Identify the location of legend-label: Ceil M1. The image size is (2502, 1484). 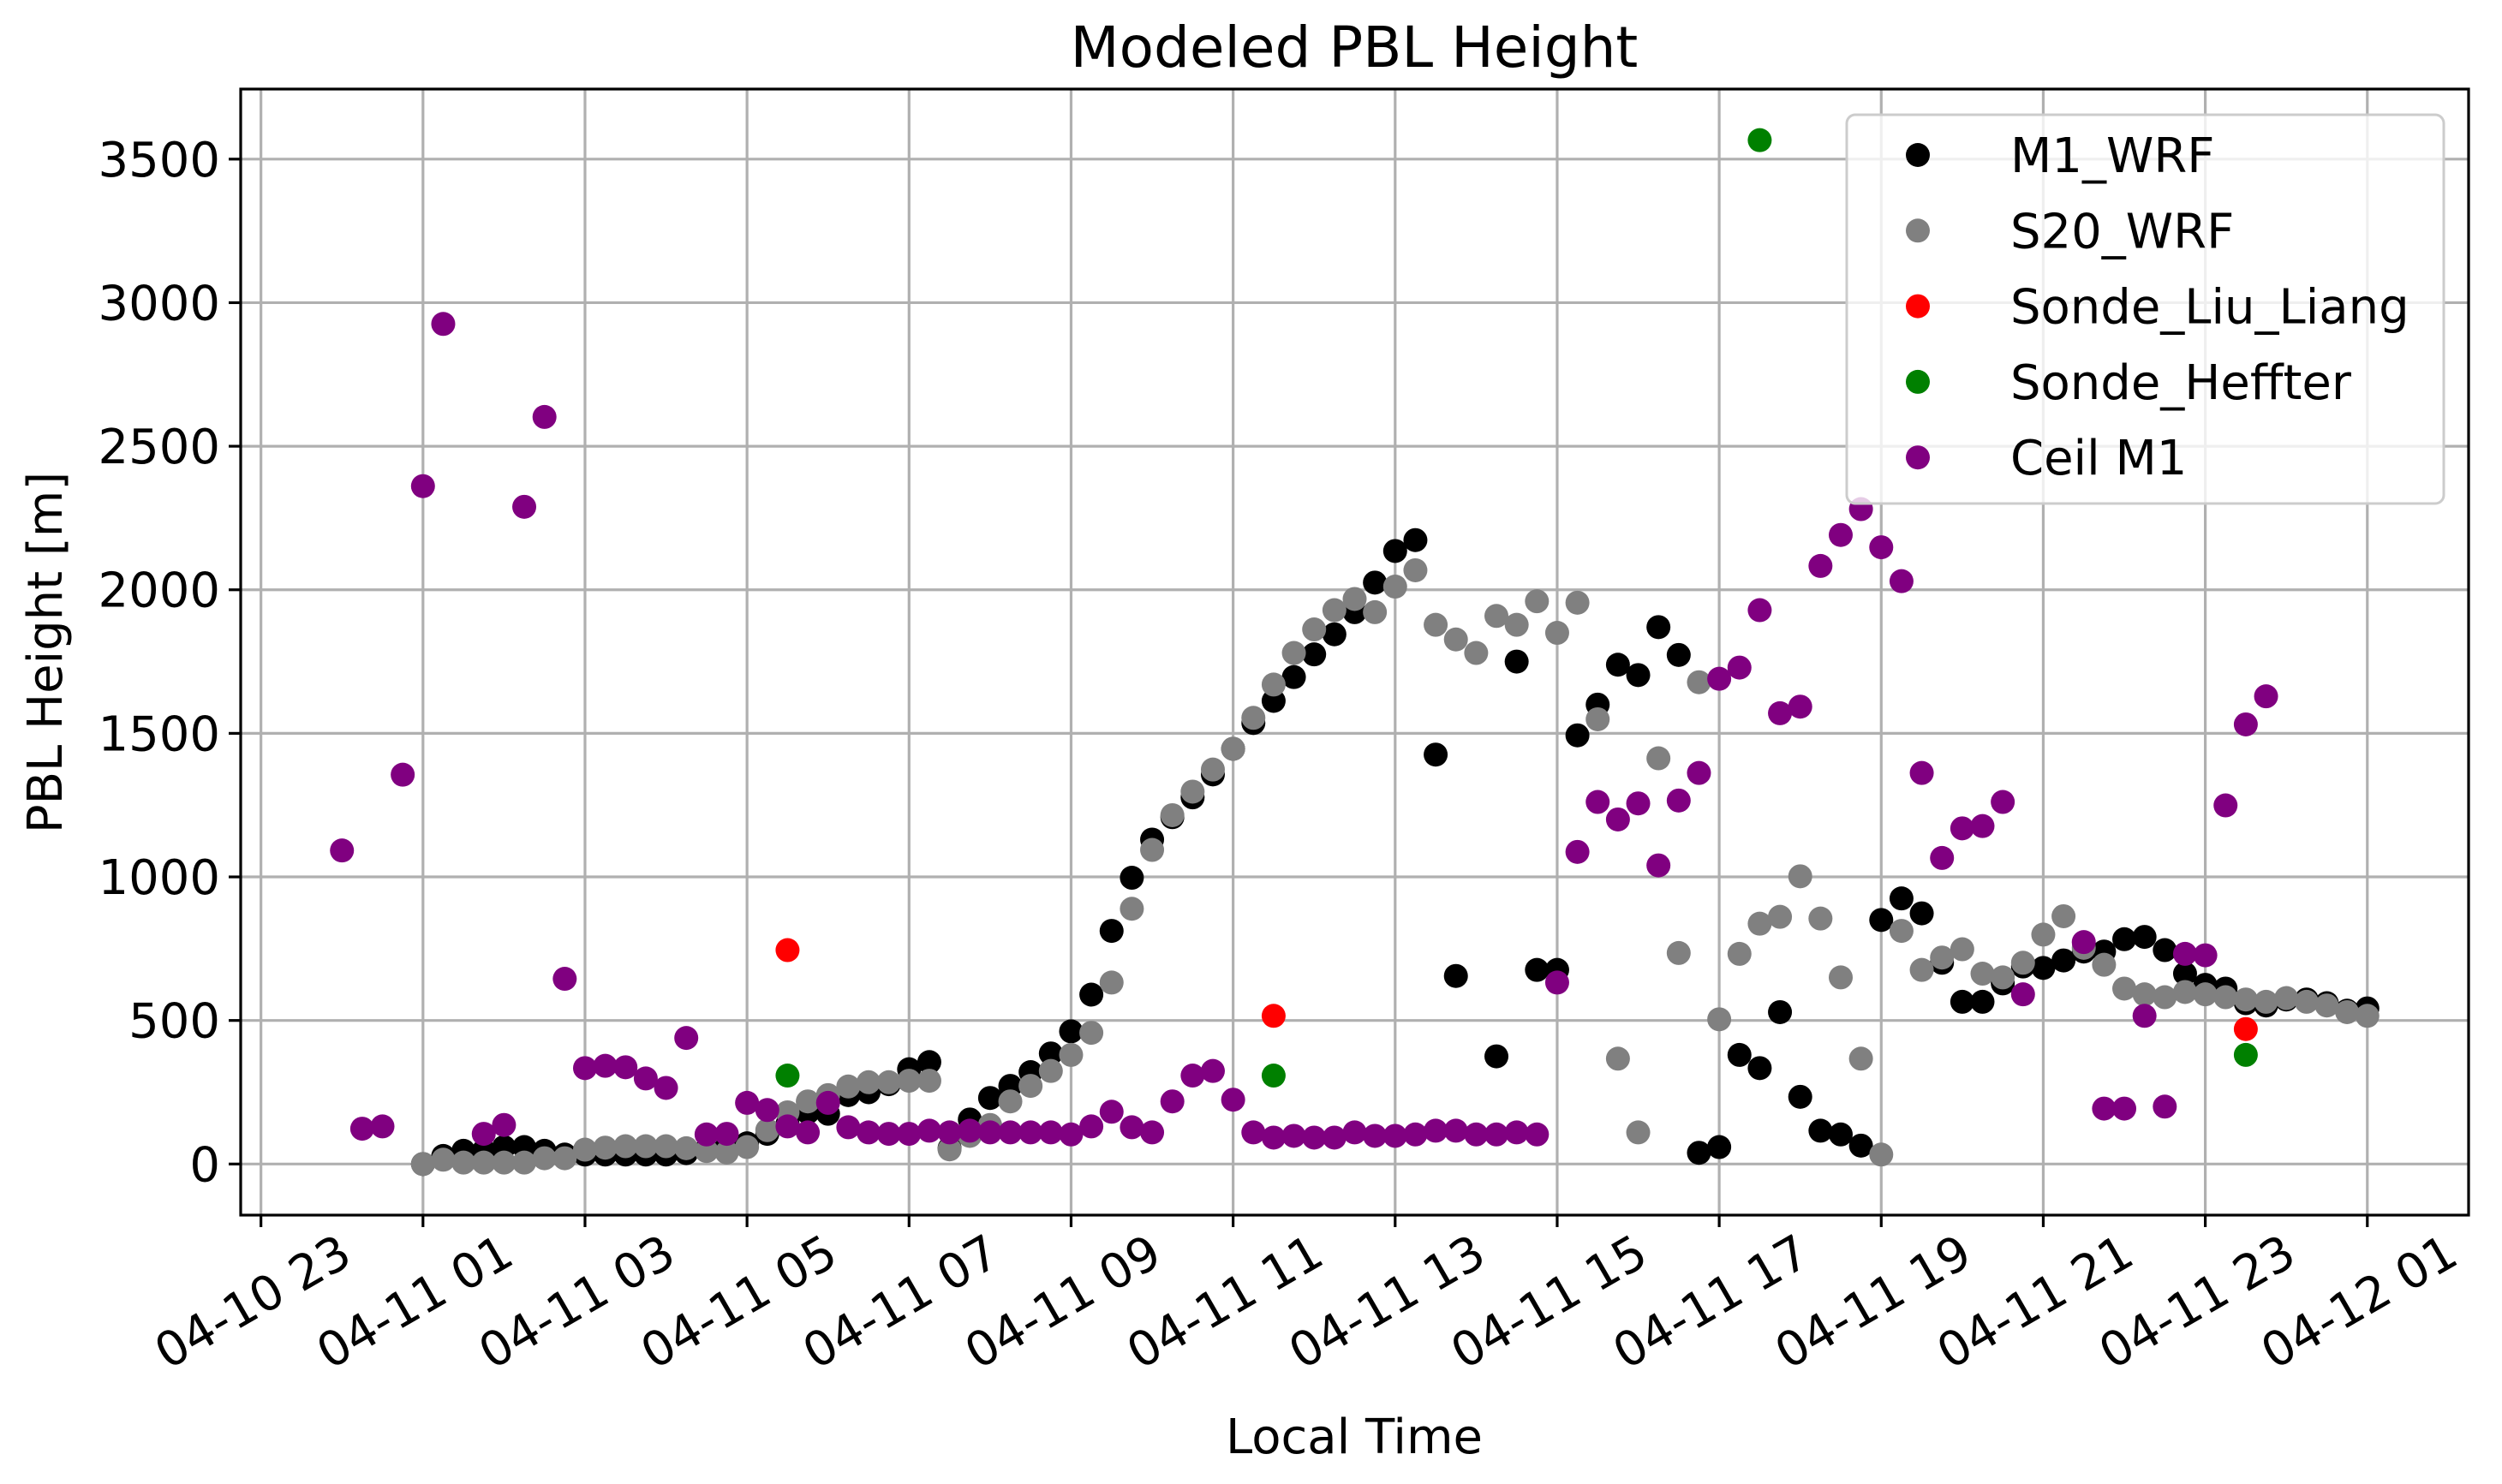
(2098, 459).